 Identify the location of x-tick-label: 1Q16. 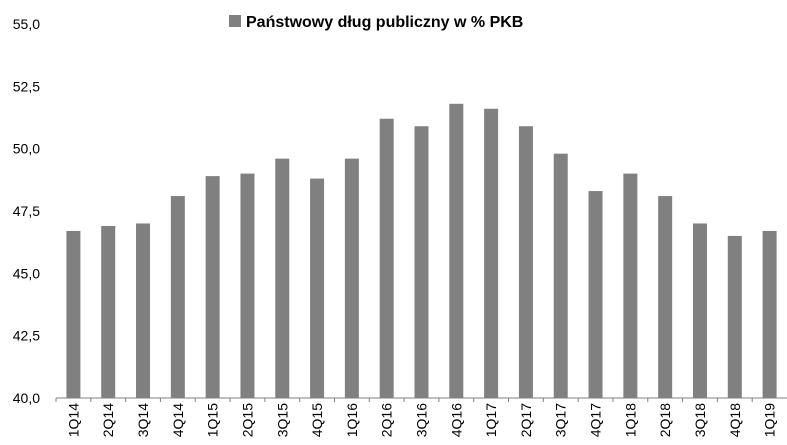
(352, 420).